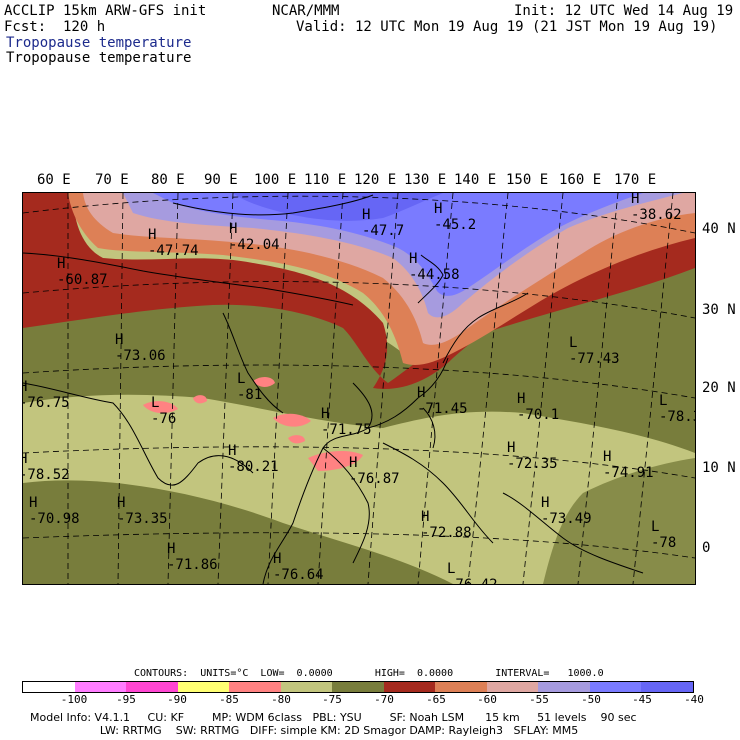  I want to click on pressure-center-label: H -80.21, so click(253, 459).